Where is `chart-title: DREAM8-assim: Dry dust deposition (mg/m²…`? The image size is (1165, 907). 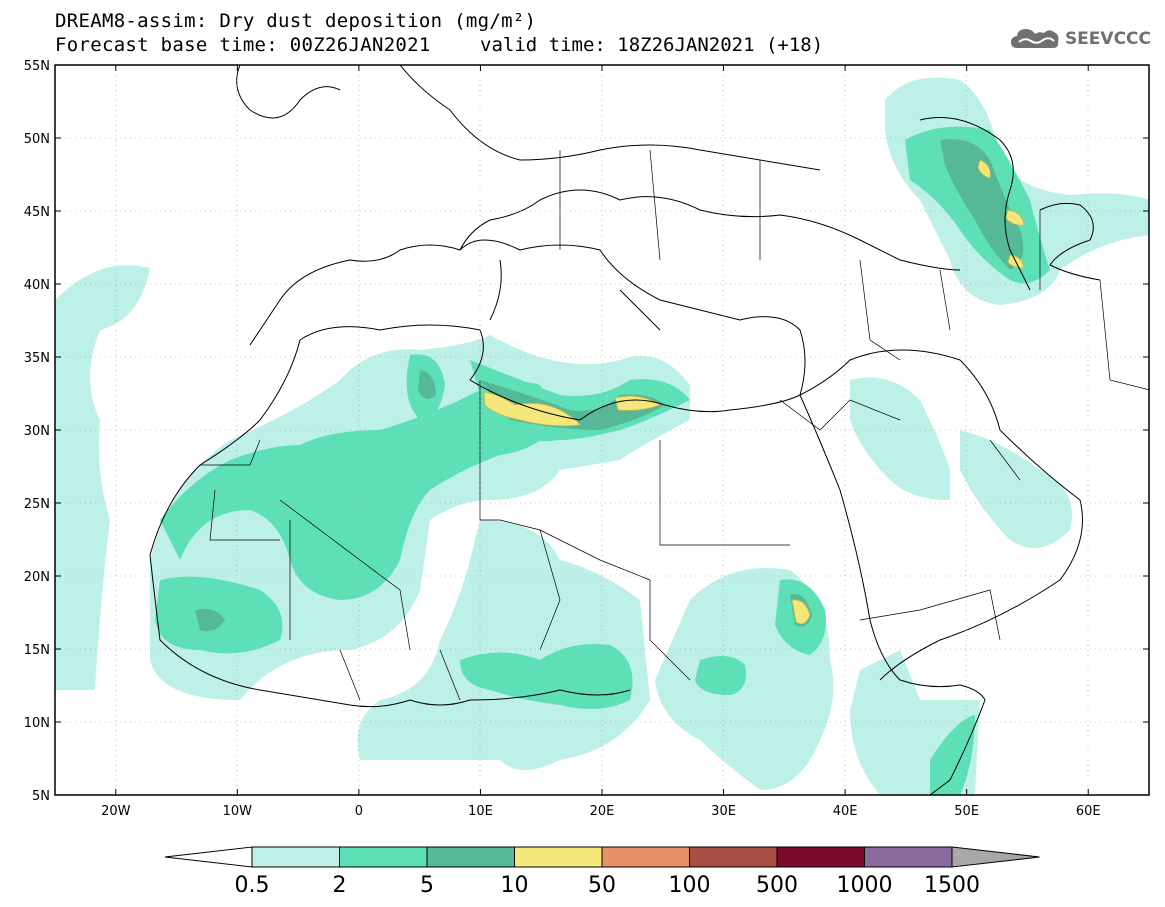 chart-title: DREAM8-assim: Dry dust deposition (mg/m²… is located at coordinates (296, 21).